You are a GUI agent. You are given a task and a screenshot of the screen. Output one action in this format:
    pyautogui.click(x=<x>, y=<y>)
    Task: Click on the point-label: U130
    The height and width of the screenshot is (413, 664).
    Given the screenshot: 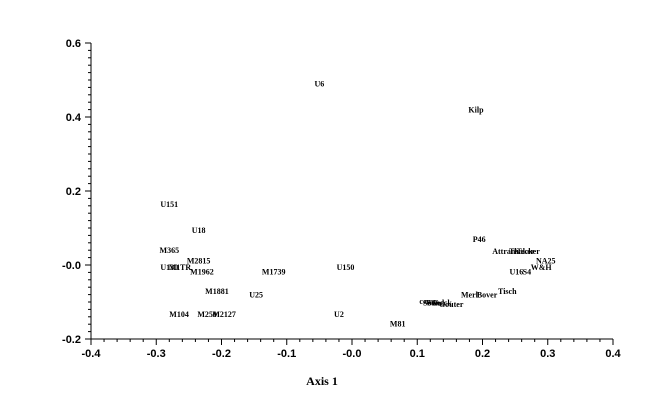 What is the action you would take?
    pyautogui.click(x=169, y=267)
    